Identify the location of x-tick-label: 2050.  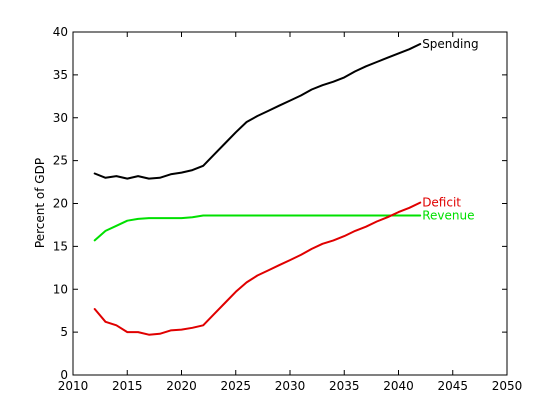
(507, 386).